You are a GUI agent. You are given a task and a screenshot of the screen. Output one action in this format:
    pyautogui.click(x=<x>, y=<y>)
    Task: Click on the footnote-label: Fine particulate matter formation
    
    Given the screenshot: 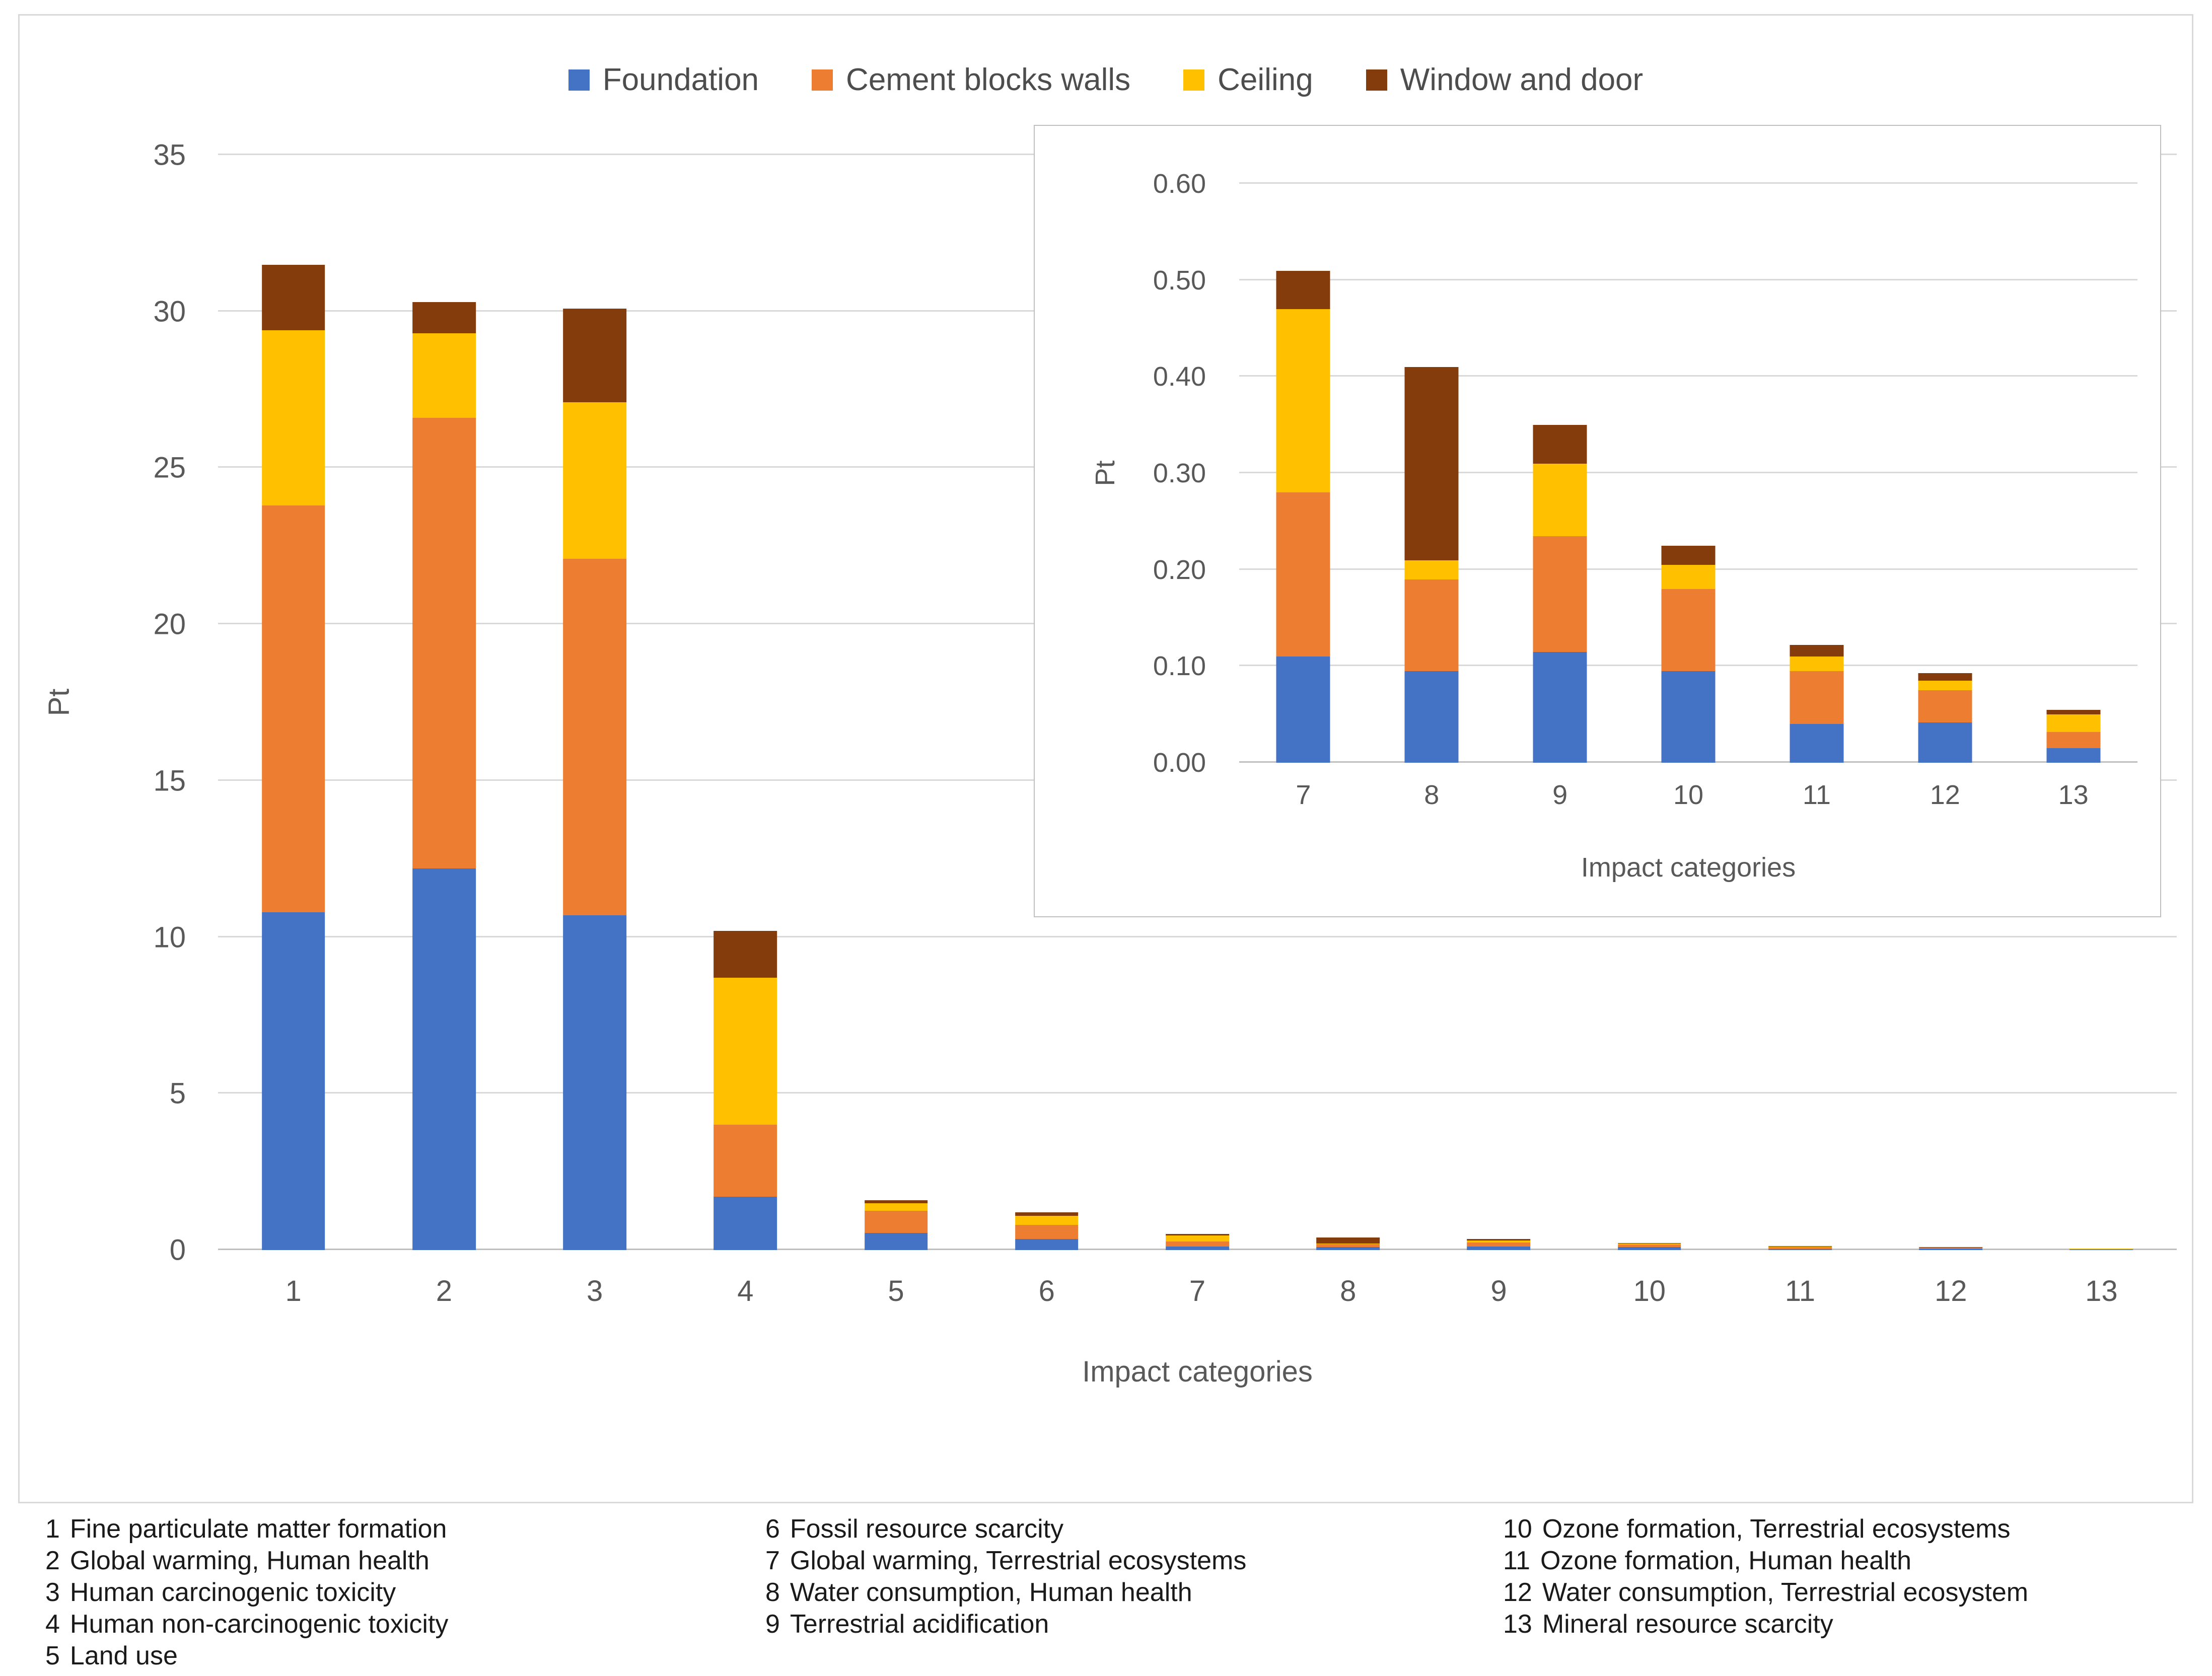 What is the action you would take?
    pyautogui.click(x=258, y=1529)
    